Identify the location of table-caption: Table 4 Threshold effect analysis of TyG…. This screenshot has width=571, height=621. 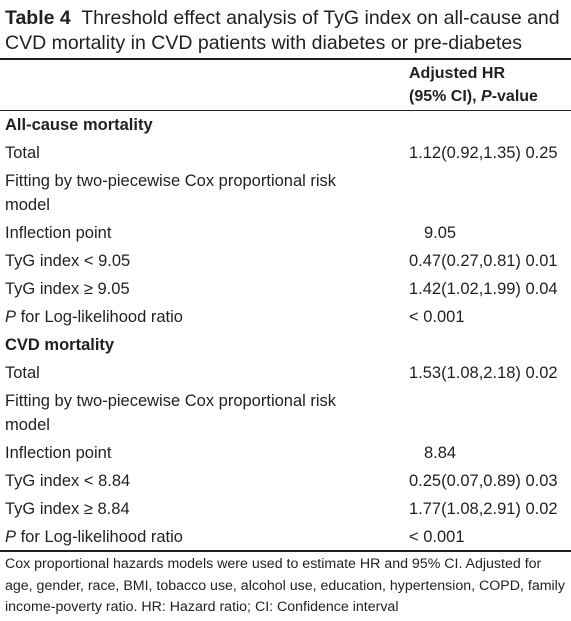
(285, 31).